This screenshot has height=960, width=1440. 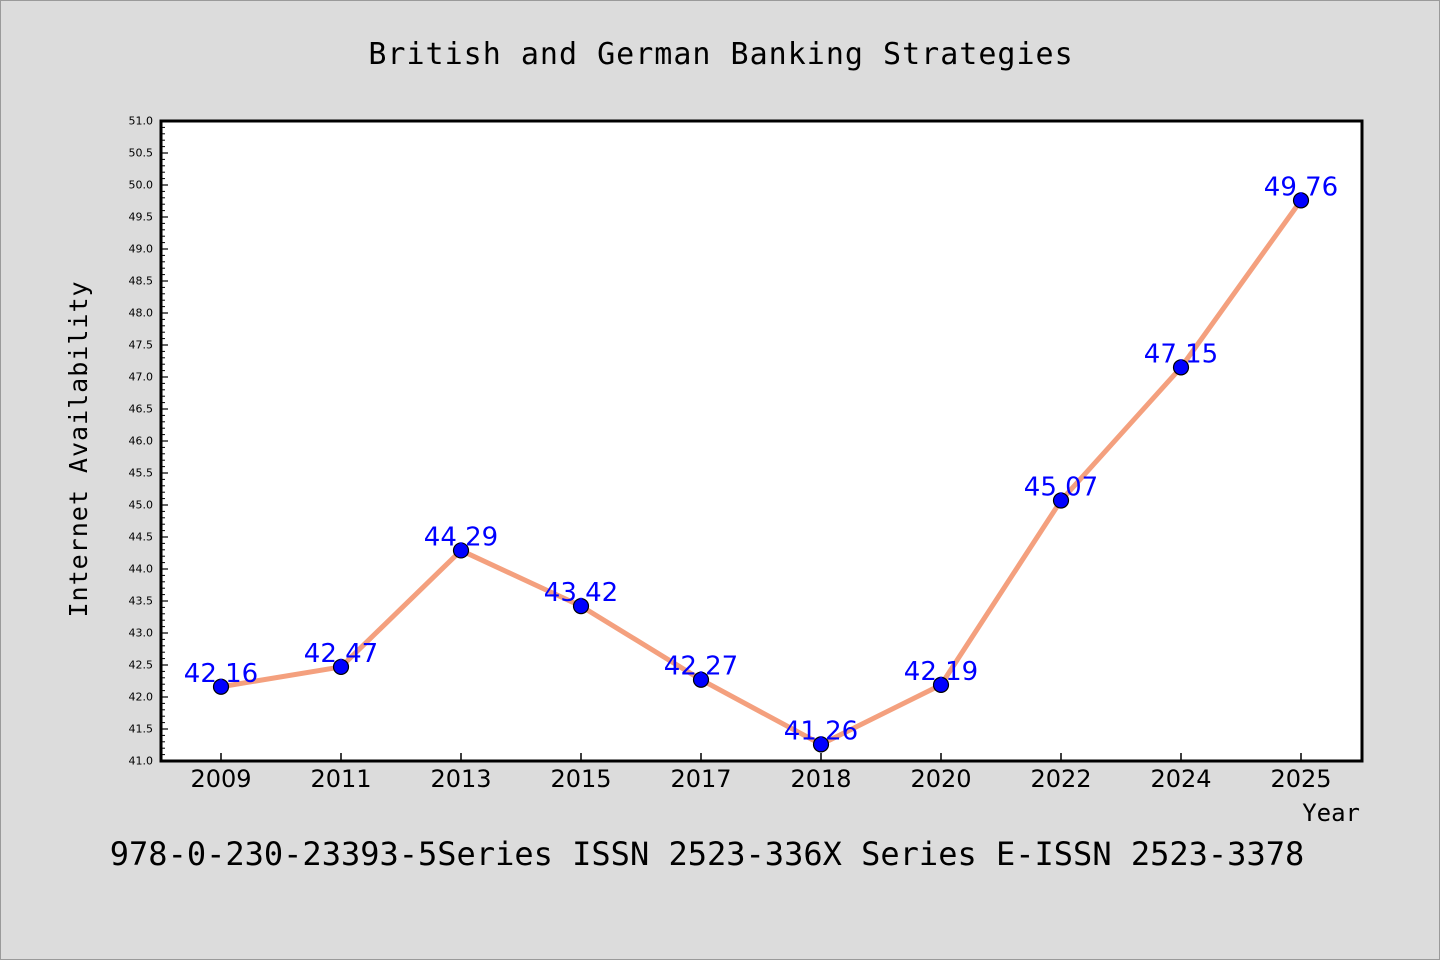 I want to click on x-tick-label: 2013, so click(x=460, y=779).